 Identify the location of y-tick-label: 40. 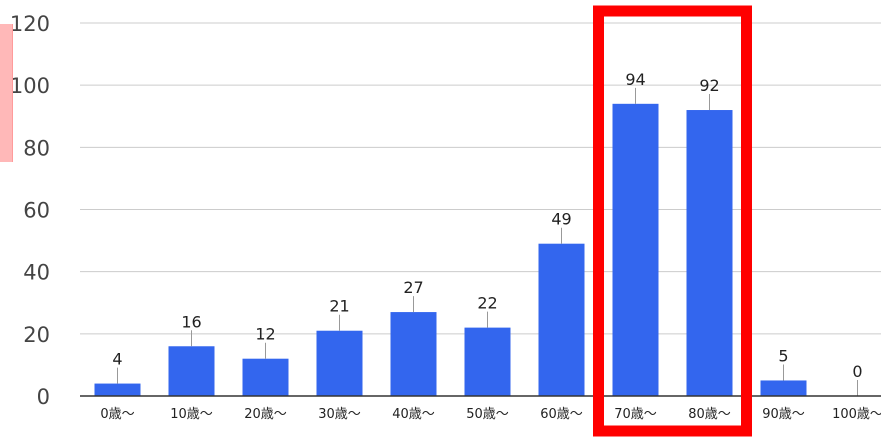
(36, 273).